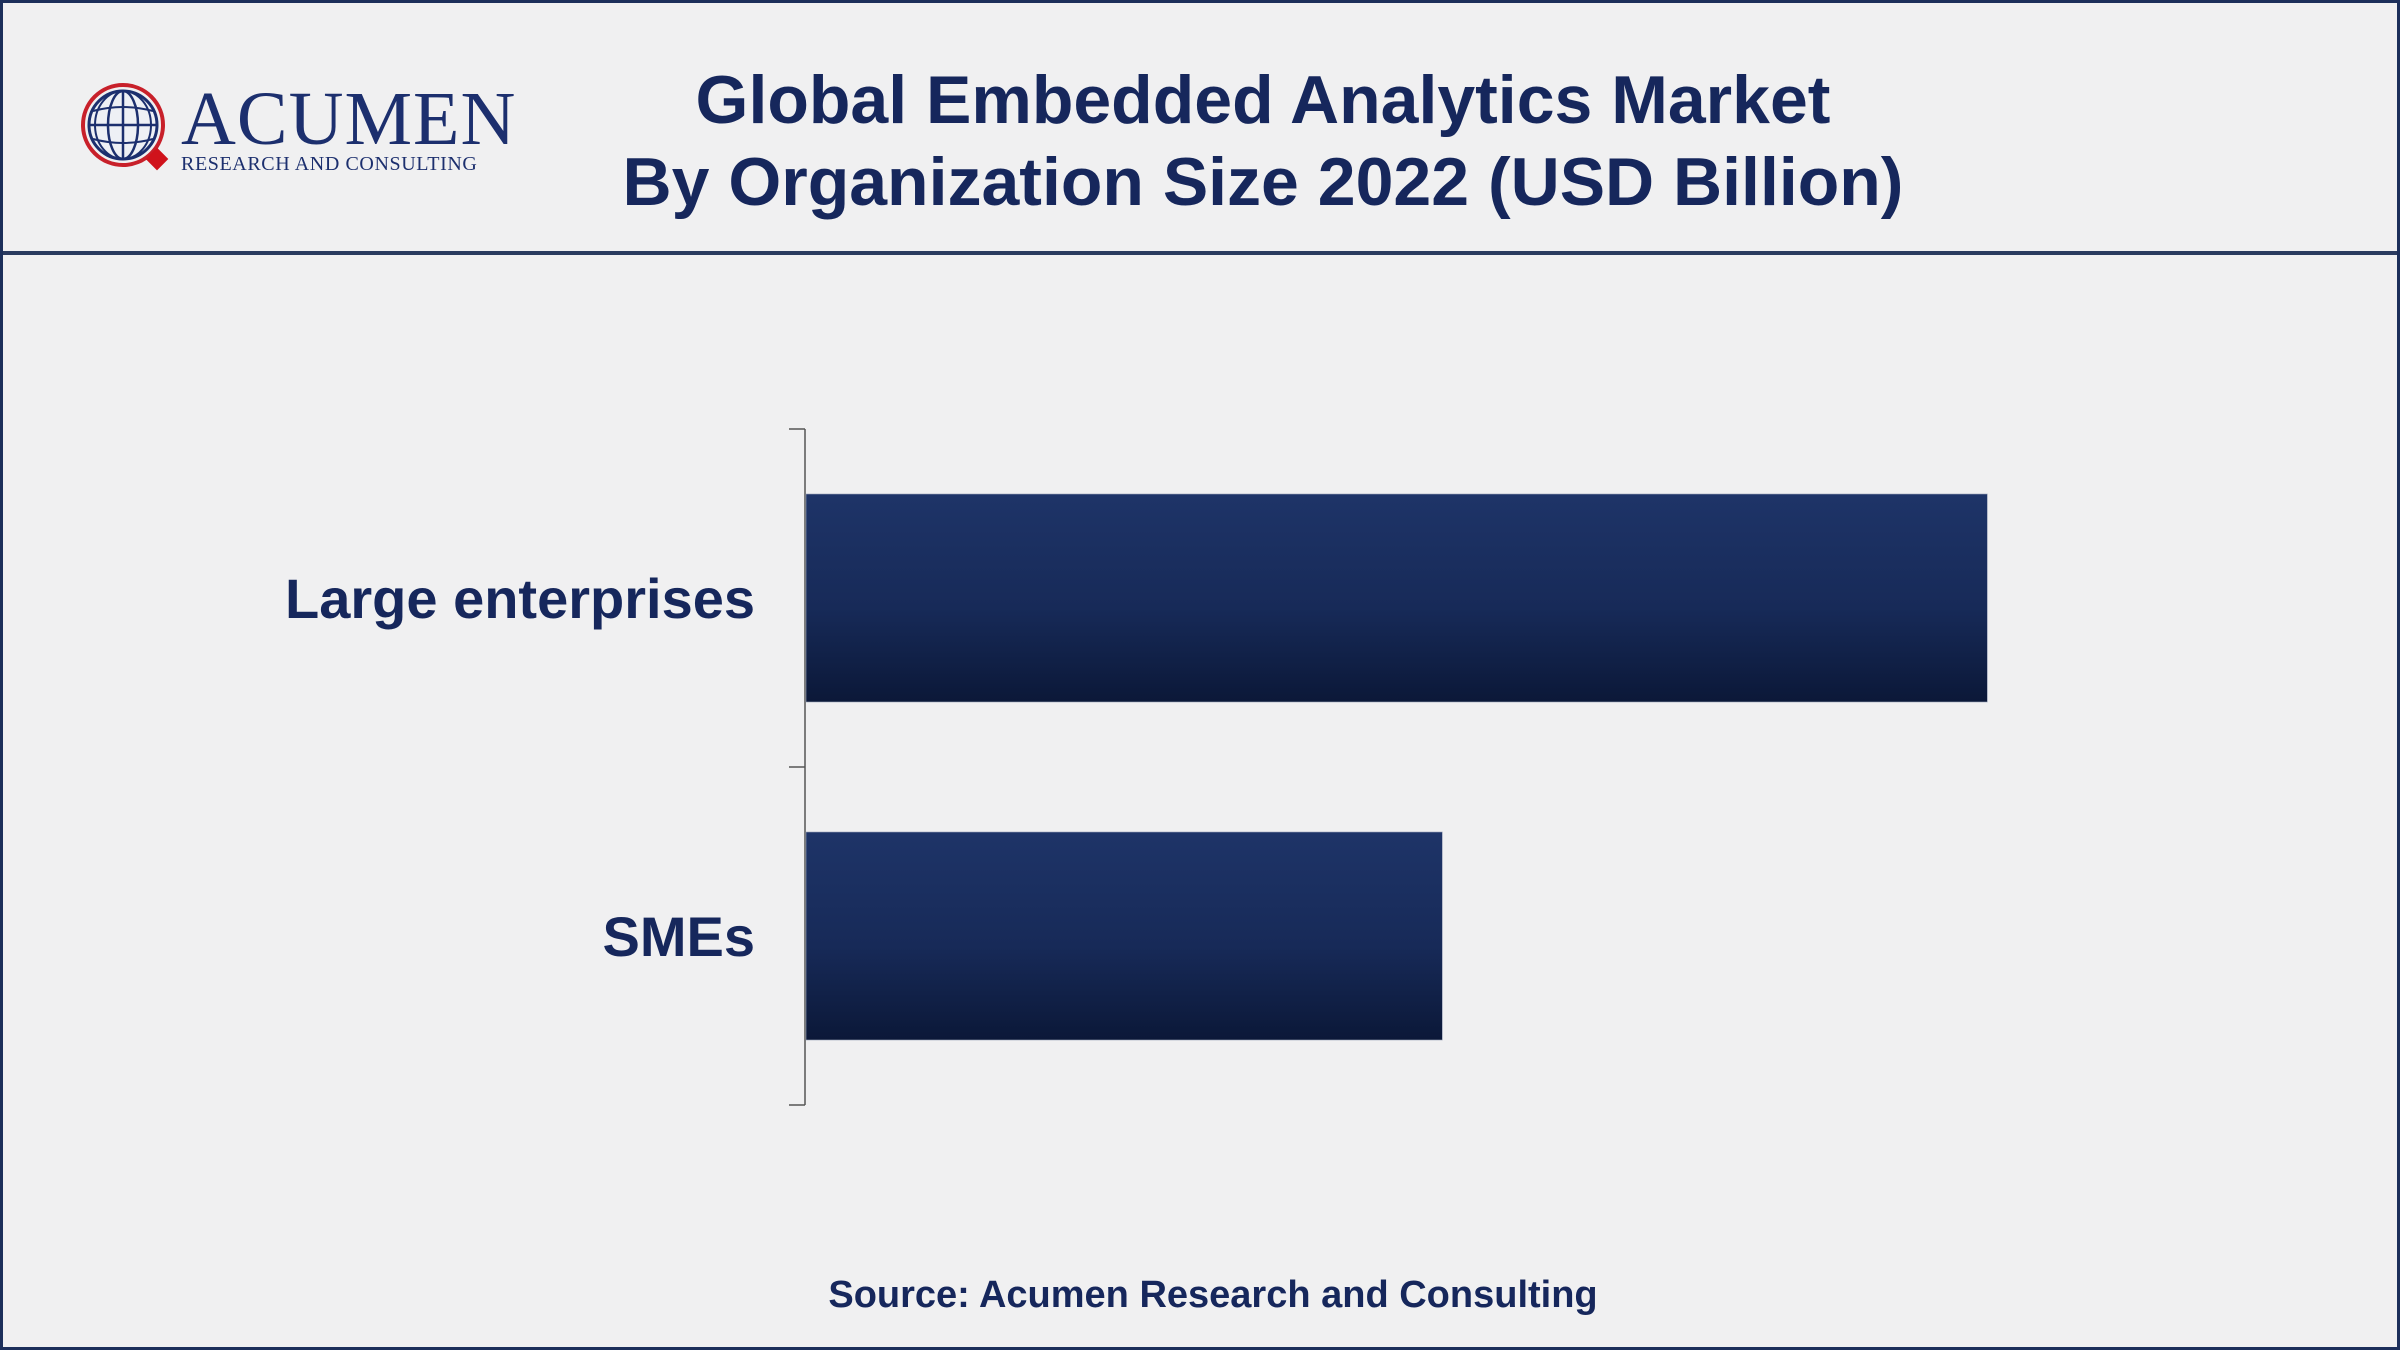 This screenshot has height=1350, width=2400. I want to click on bar-large-enterprises, so click(1396, 598).